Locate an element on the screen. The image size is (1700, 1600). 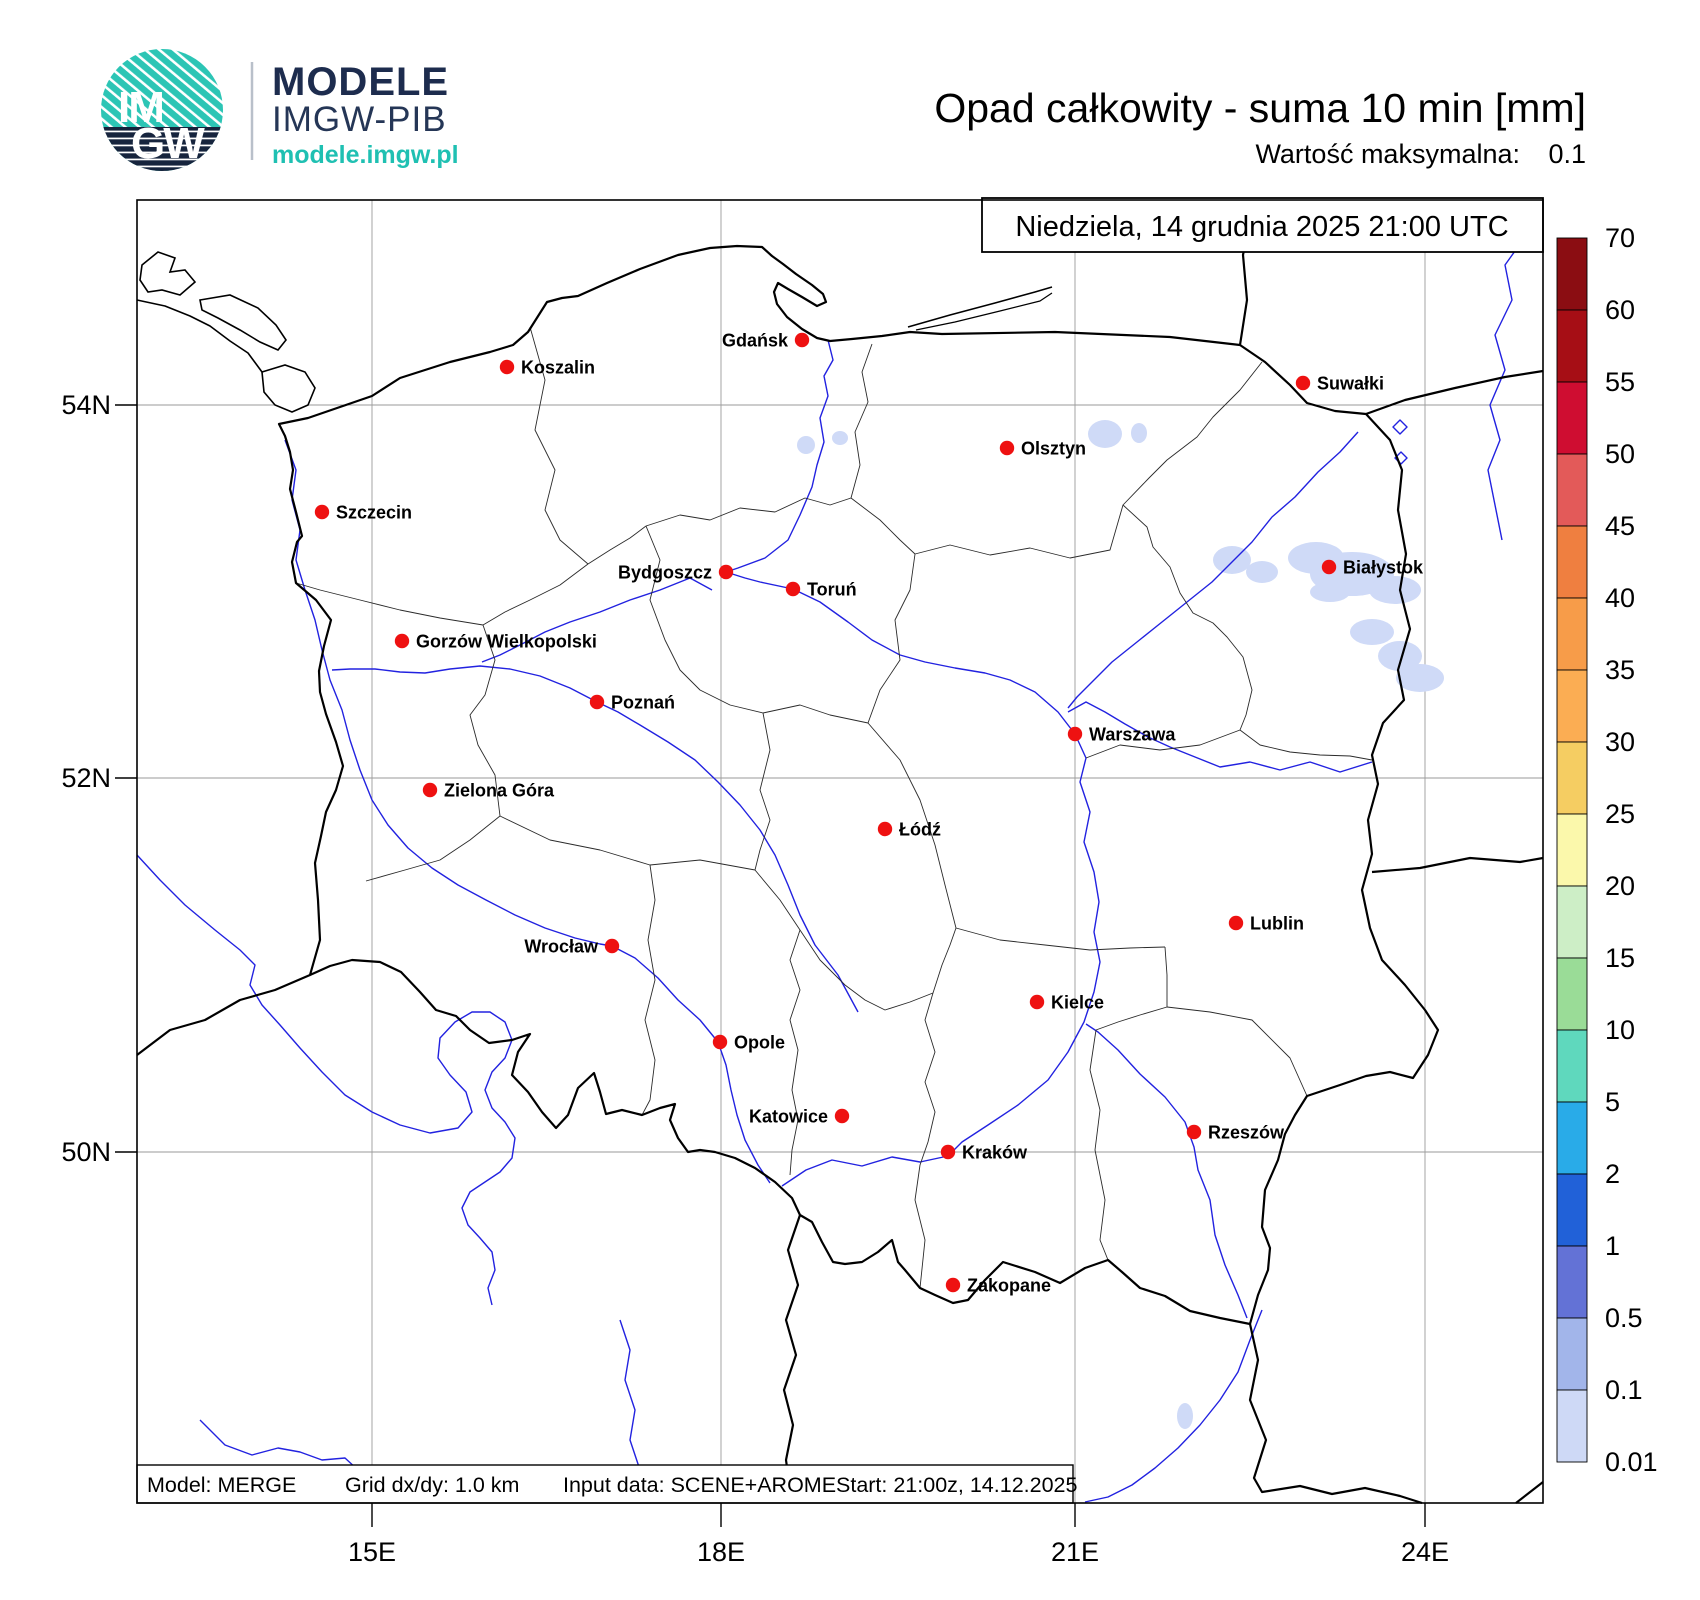
colorbar-legend: 70 60 55 50 45 40 35 30 25 20 15 10 5 2 1 0.5 0.1 0.01 is located at coordinates (1607, 850).